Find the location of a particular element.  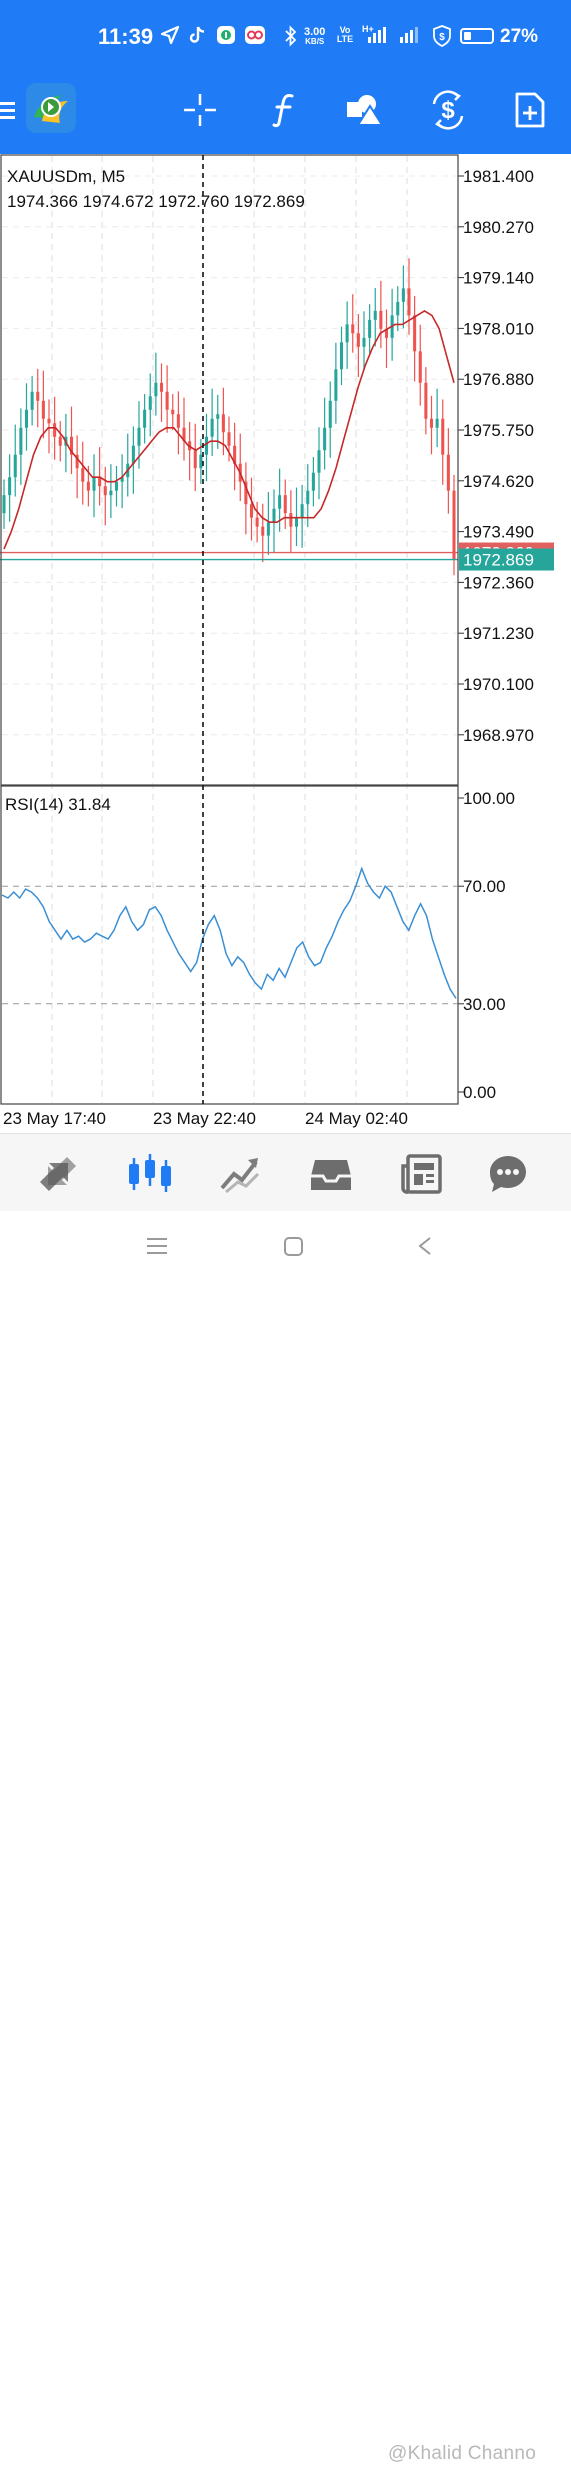

net-speed-value: 3.00 is located at coordinates (315, 32).